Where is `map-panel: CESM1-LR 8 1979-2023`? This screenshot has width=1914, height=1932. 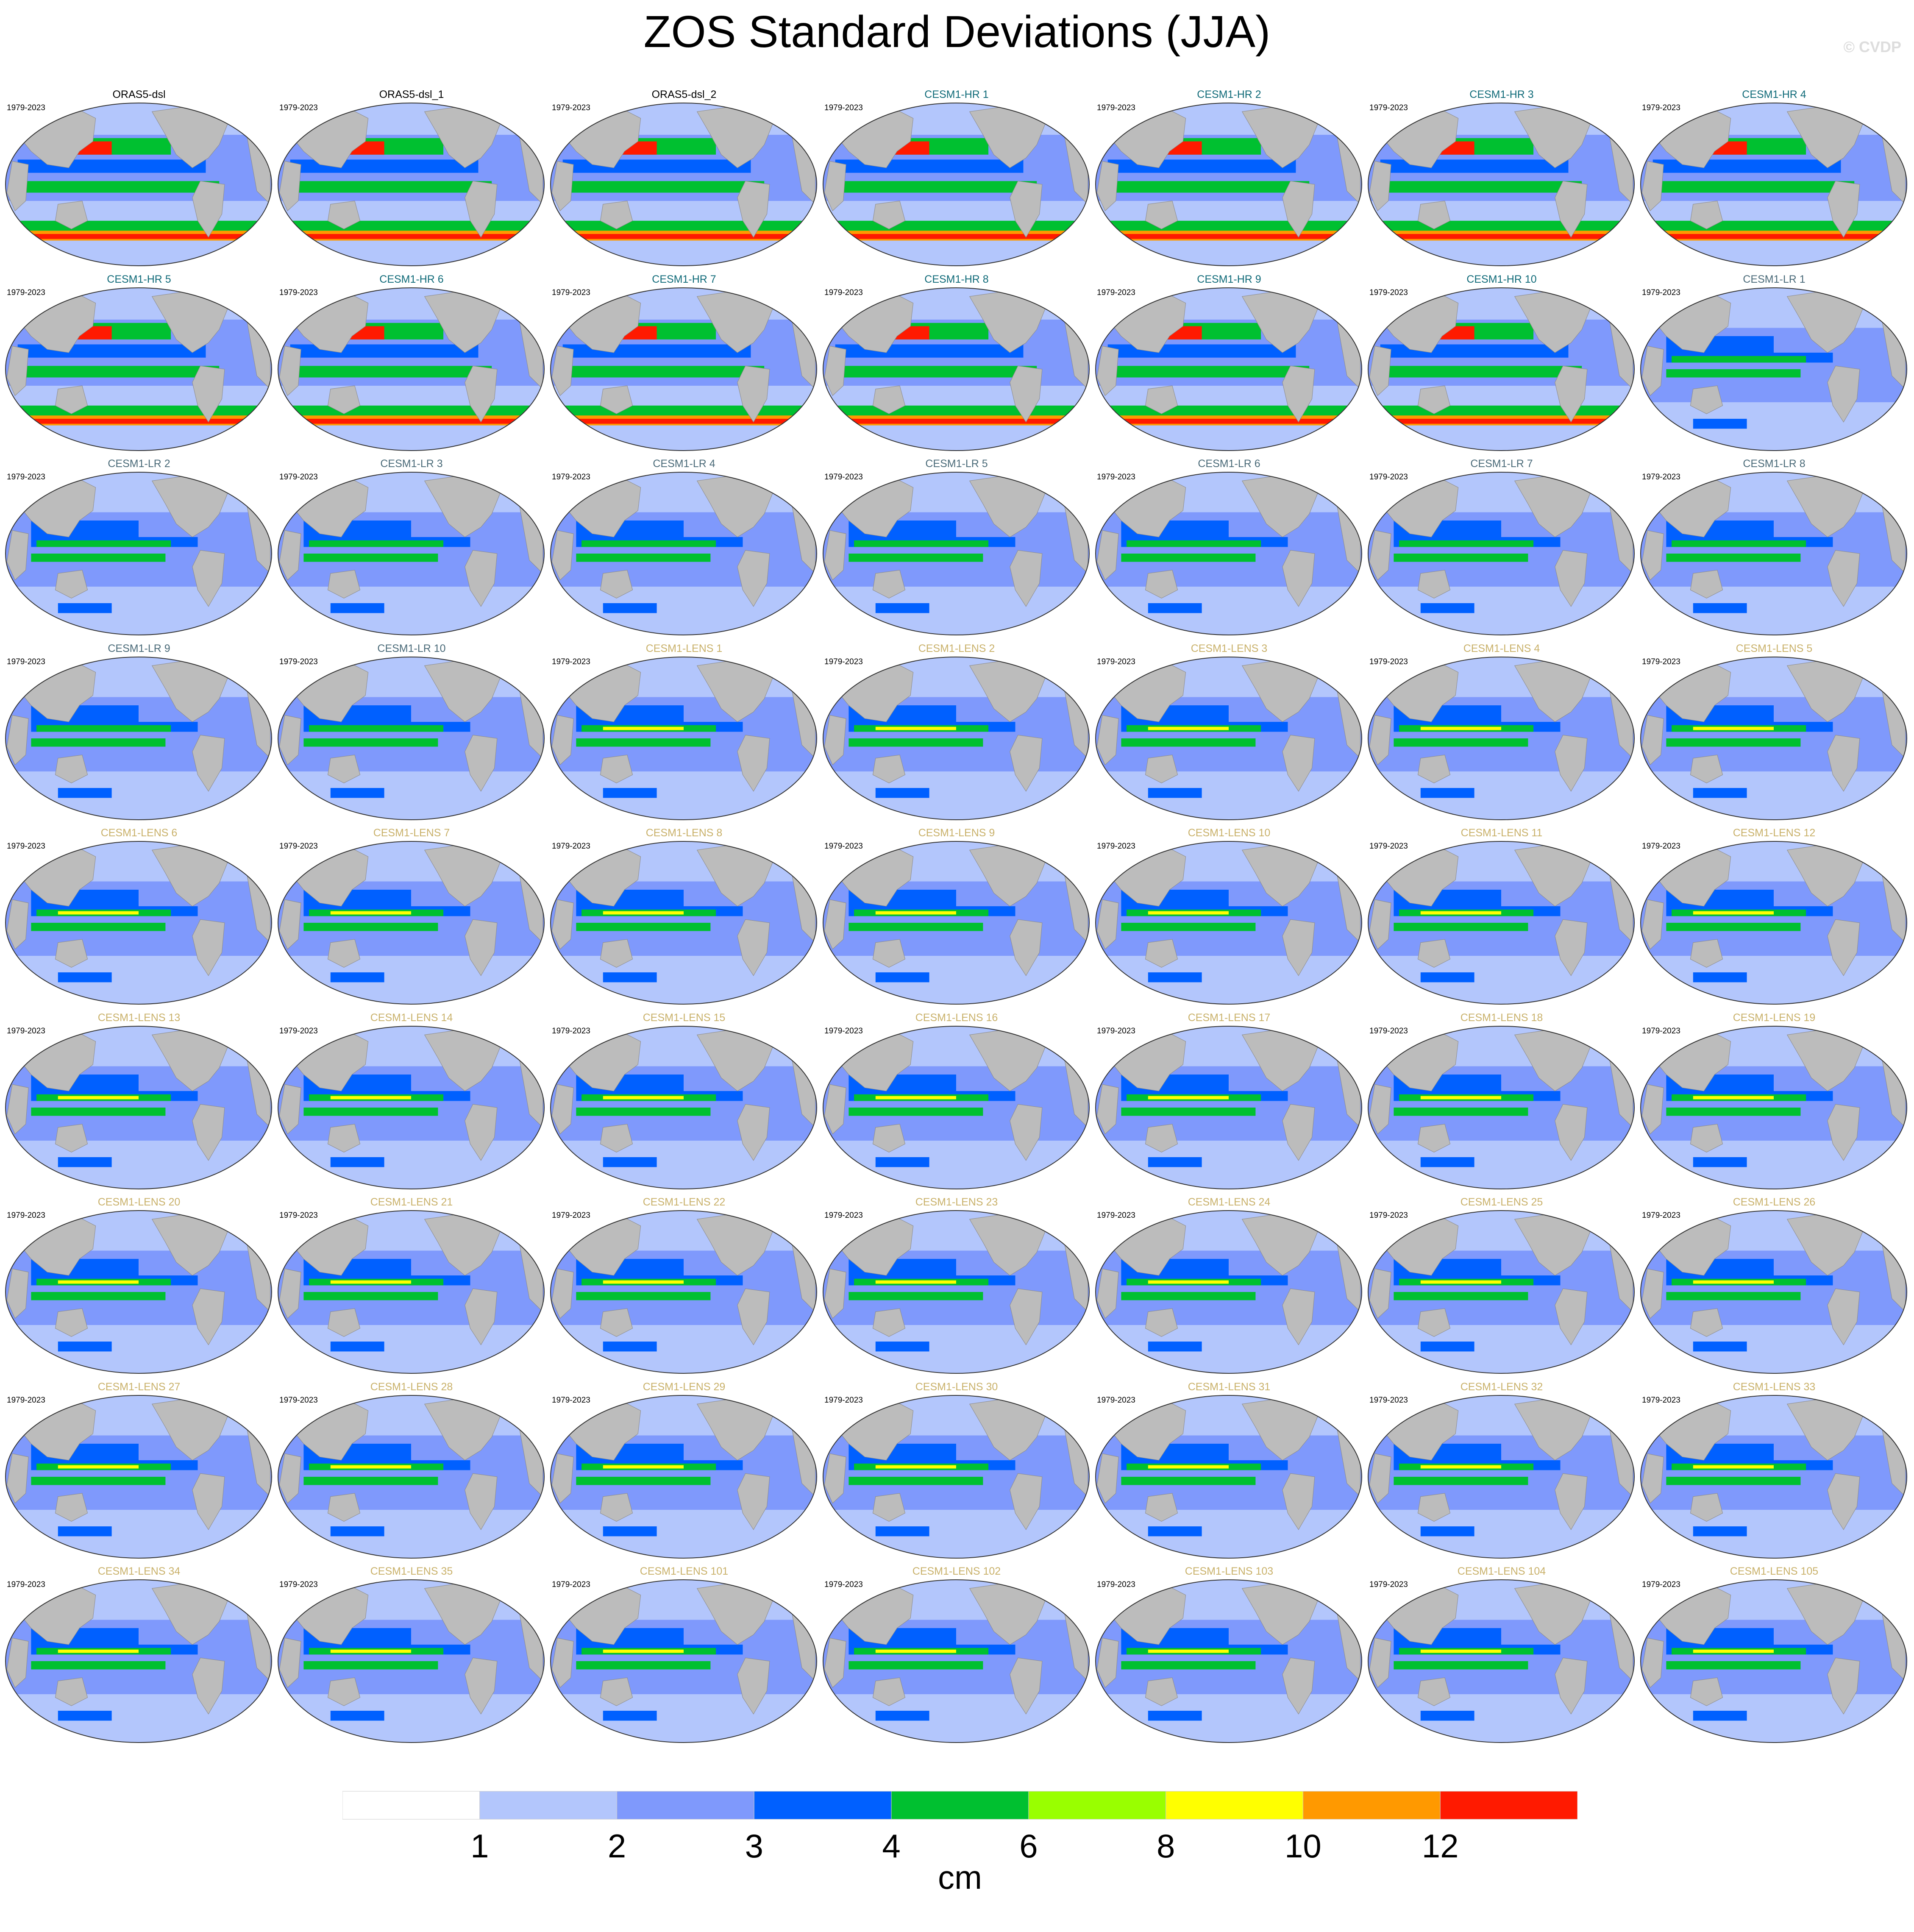 map-panel: CESM1-LR 8 1979-2023 is located at coordinates (1774, 548).